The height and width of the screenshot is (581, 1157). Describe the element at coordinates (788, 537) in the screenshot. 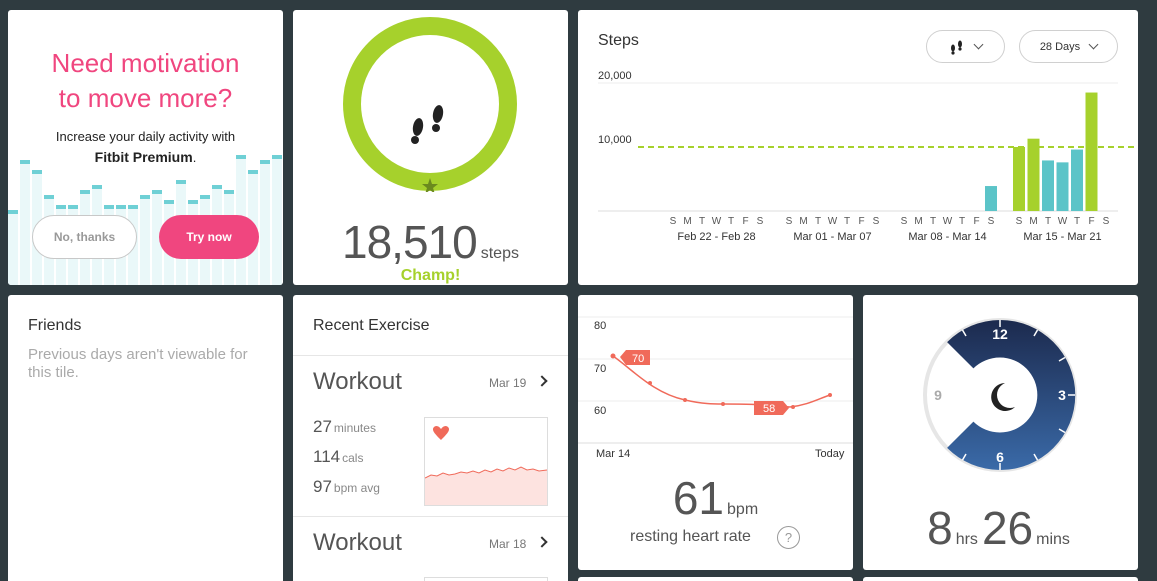

I see `help-icon: ?` at that location.